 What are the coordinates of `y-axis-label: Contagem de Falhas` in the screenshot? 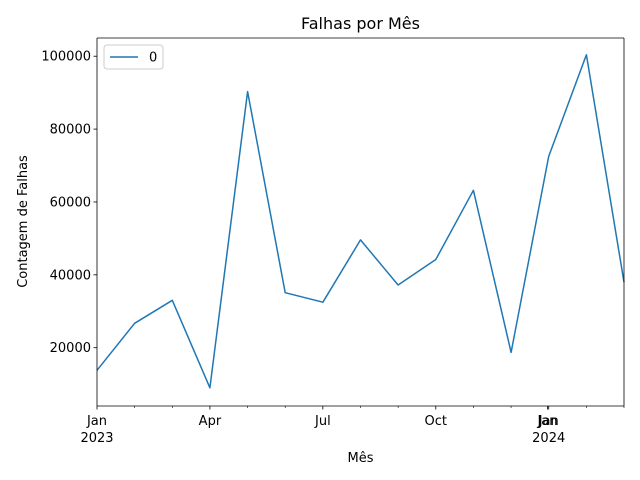 It's located at (23, 221).